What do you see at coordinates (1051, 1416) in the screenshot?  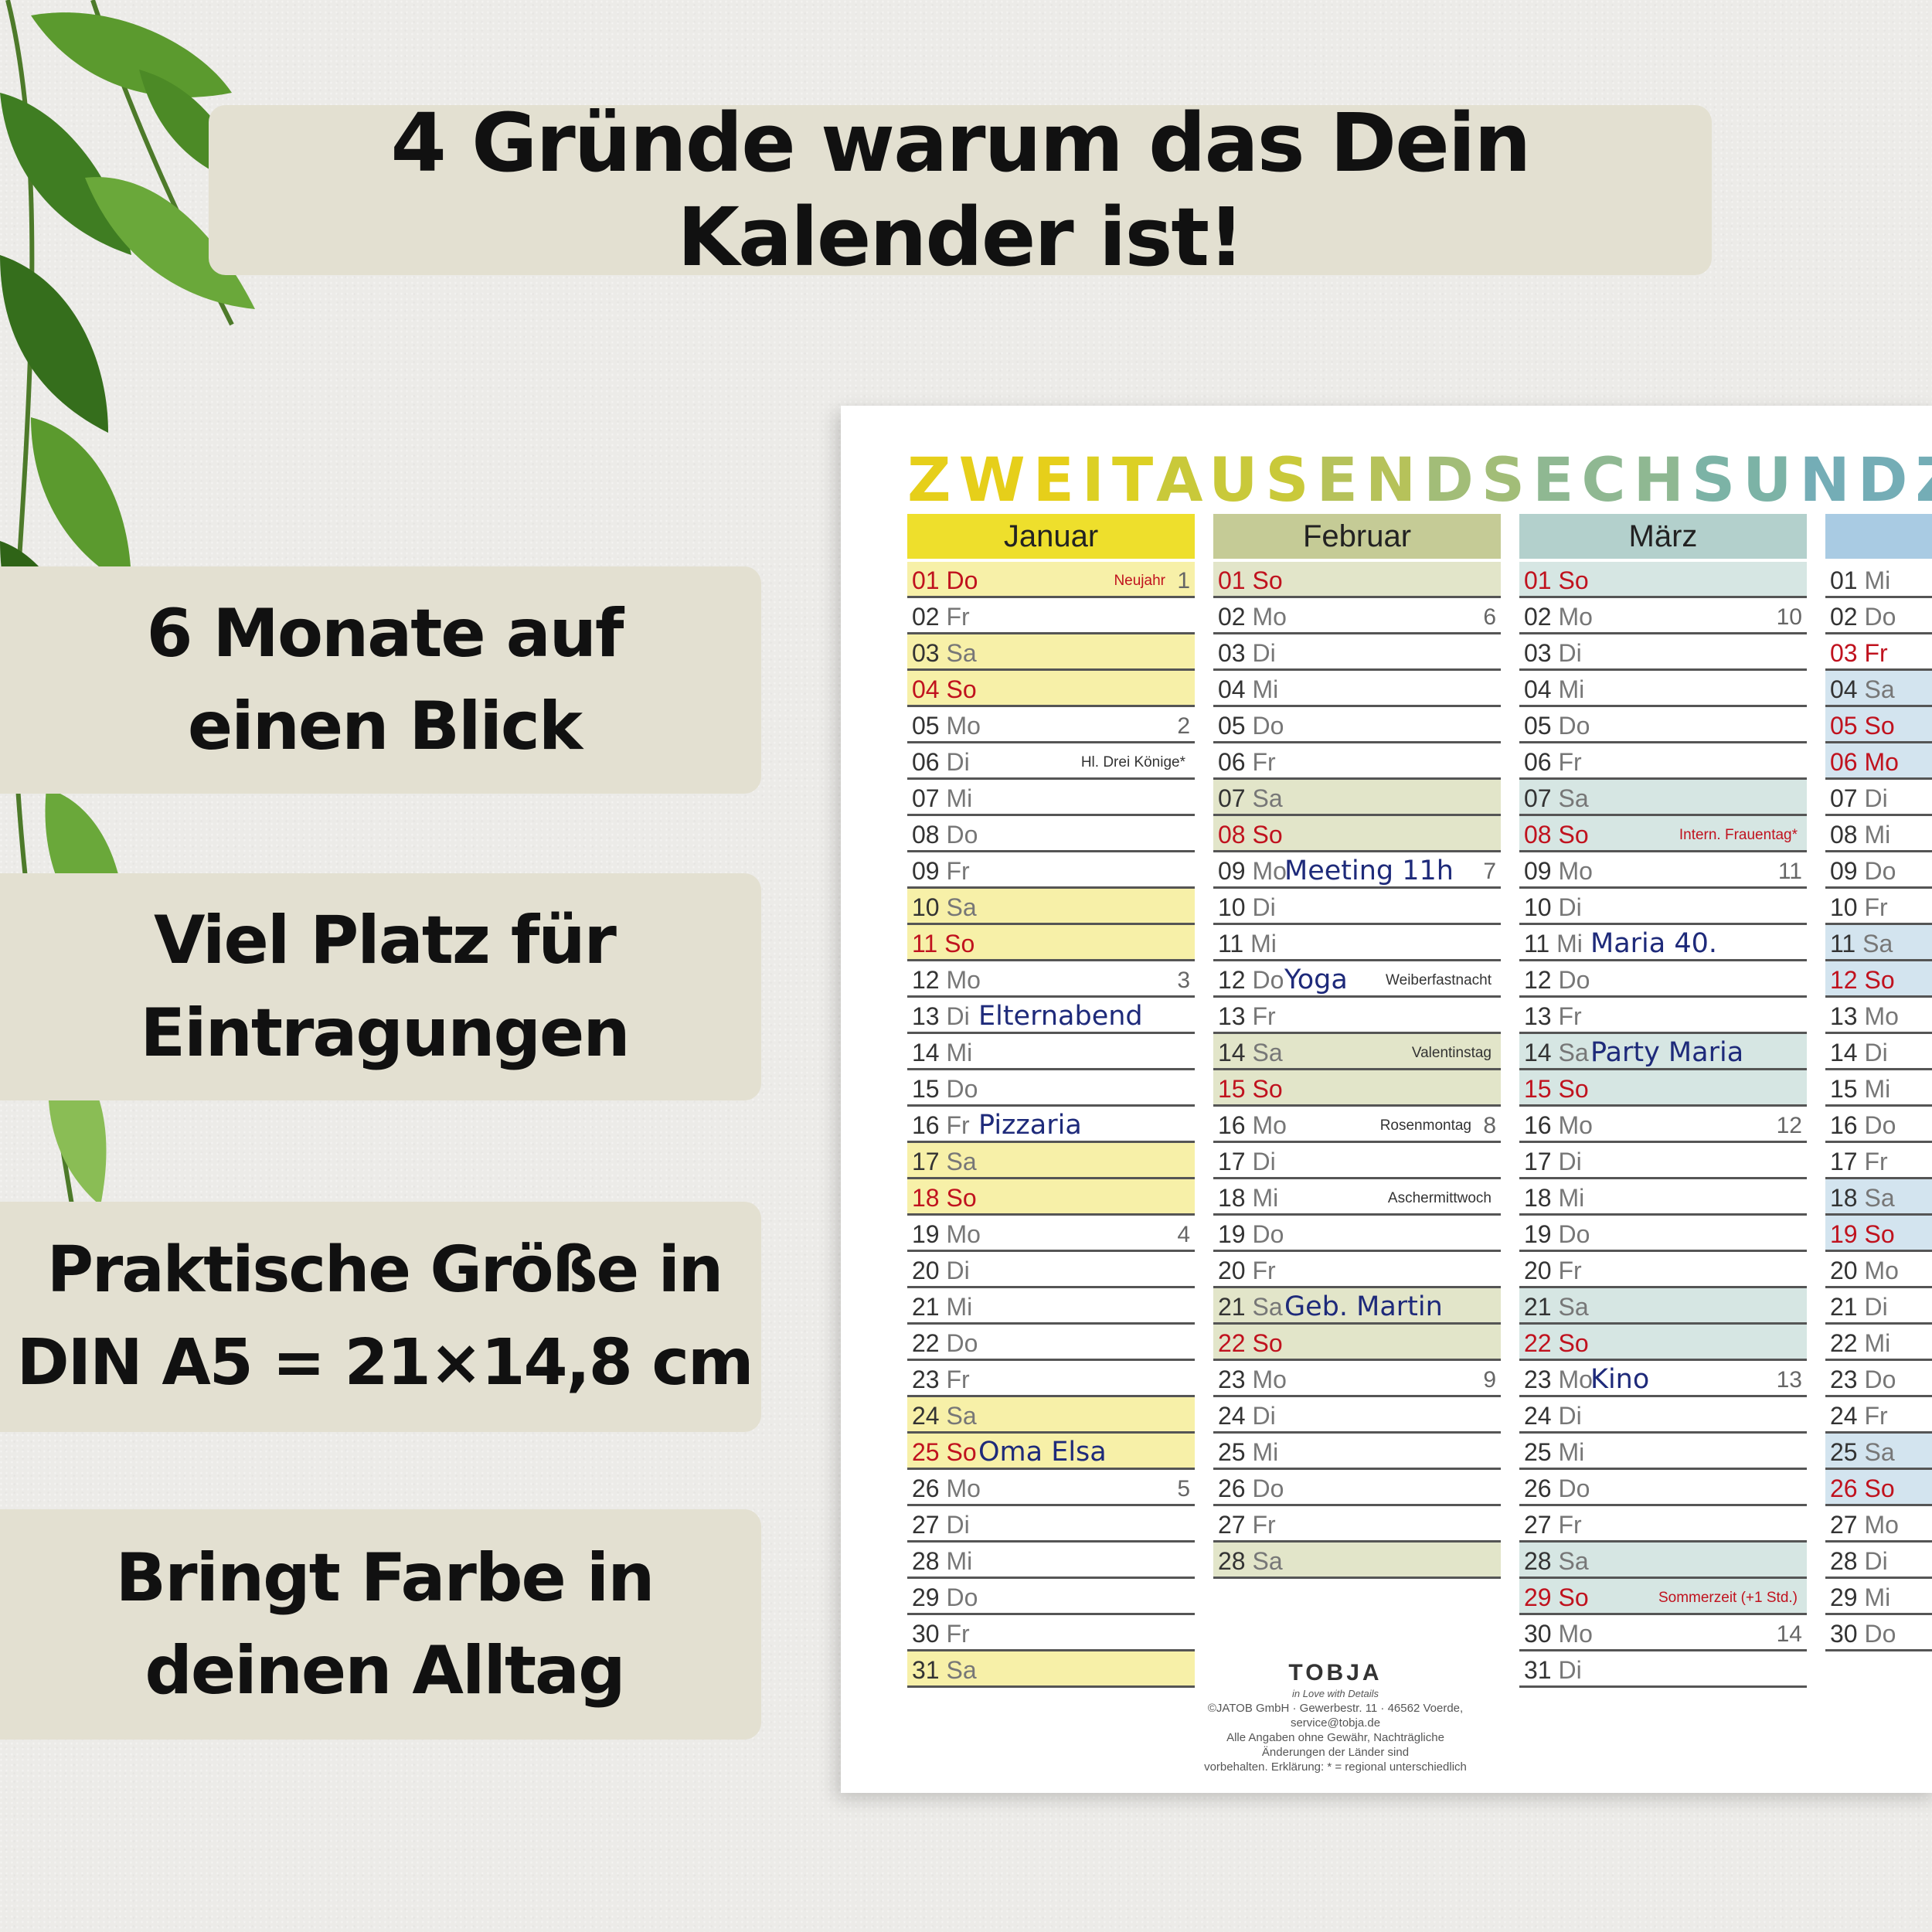 I see `day-row: 24 Sa` at bounding box center [1051, 1416].